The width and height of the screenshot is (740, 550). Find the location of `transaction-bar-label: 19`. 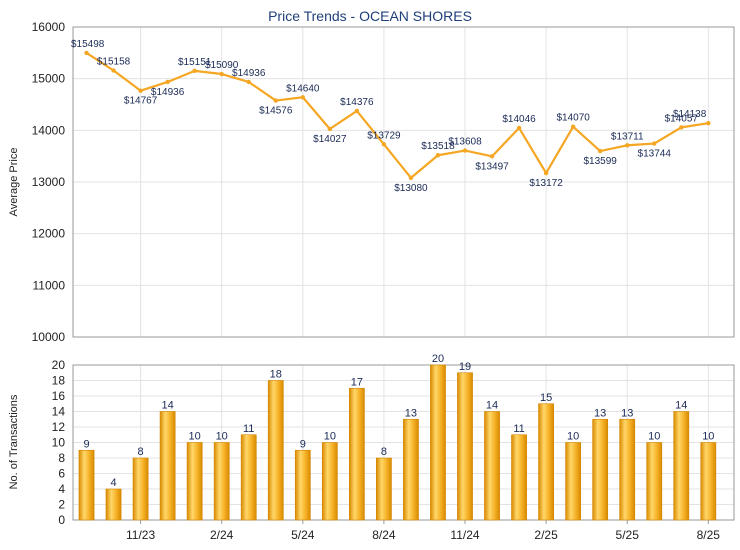

transaction-bar-label: 19 is located at coordinates (465, 367).